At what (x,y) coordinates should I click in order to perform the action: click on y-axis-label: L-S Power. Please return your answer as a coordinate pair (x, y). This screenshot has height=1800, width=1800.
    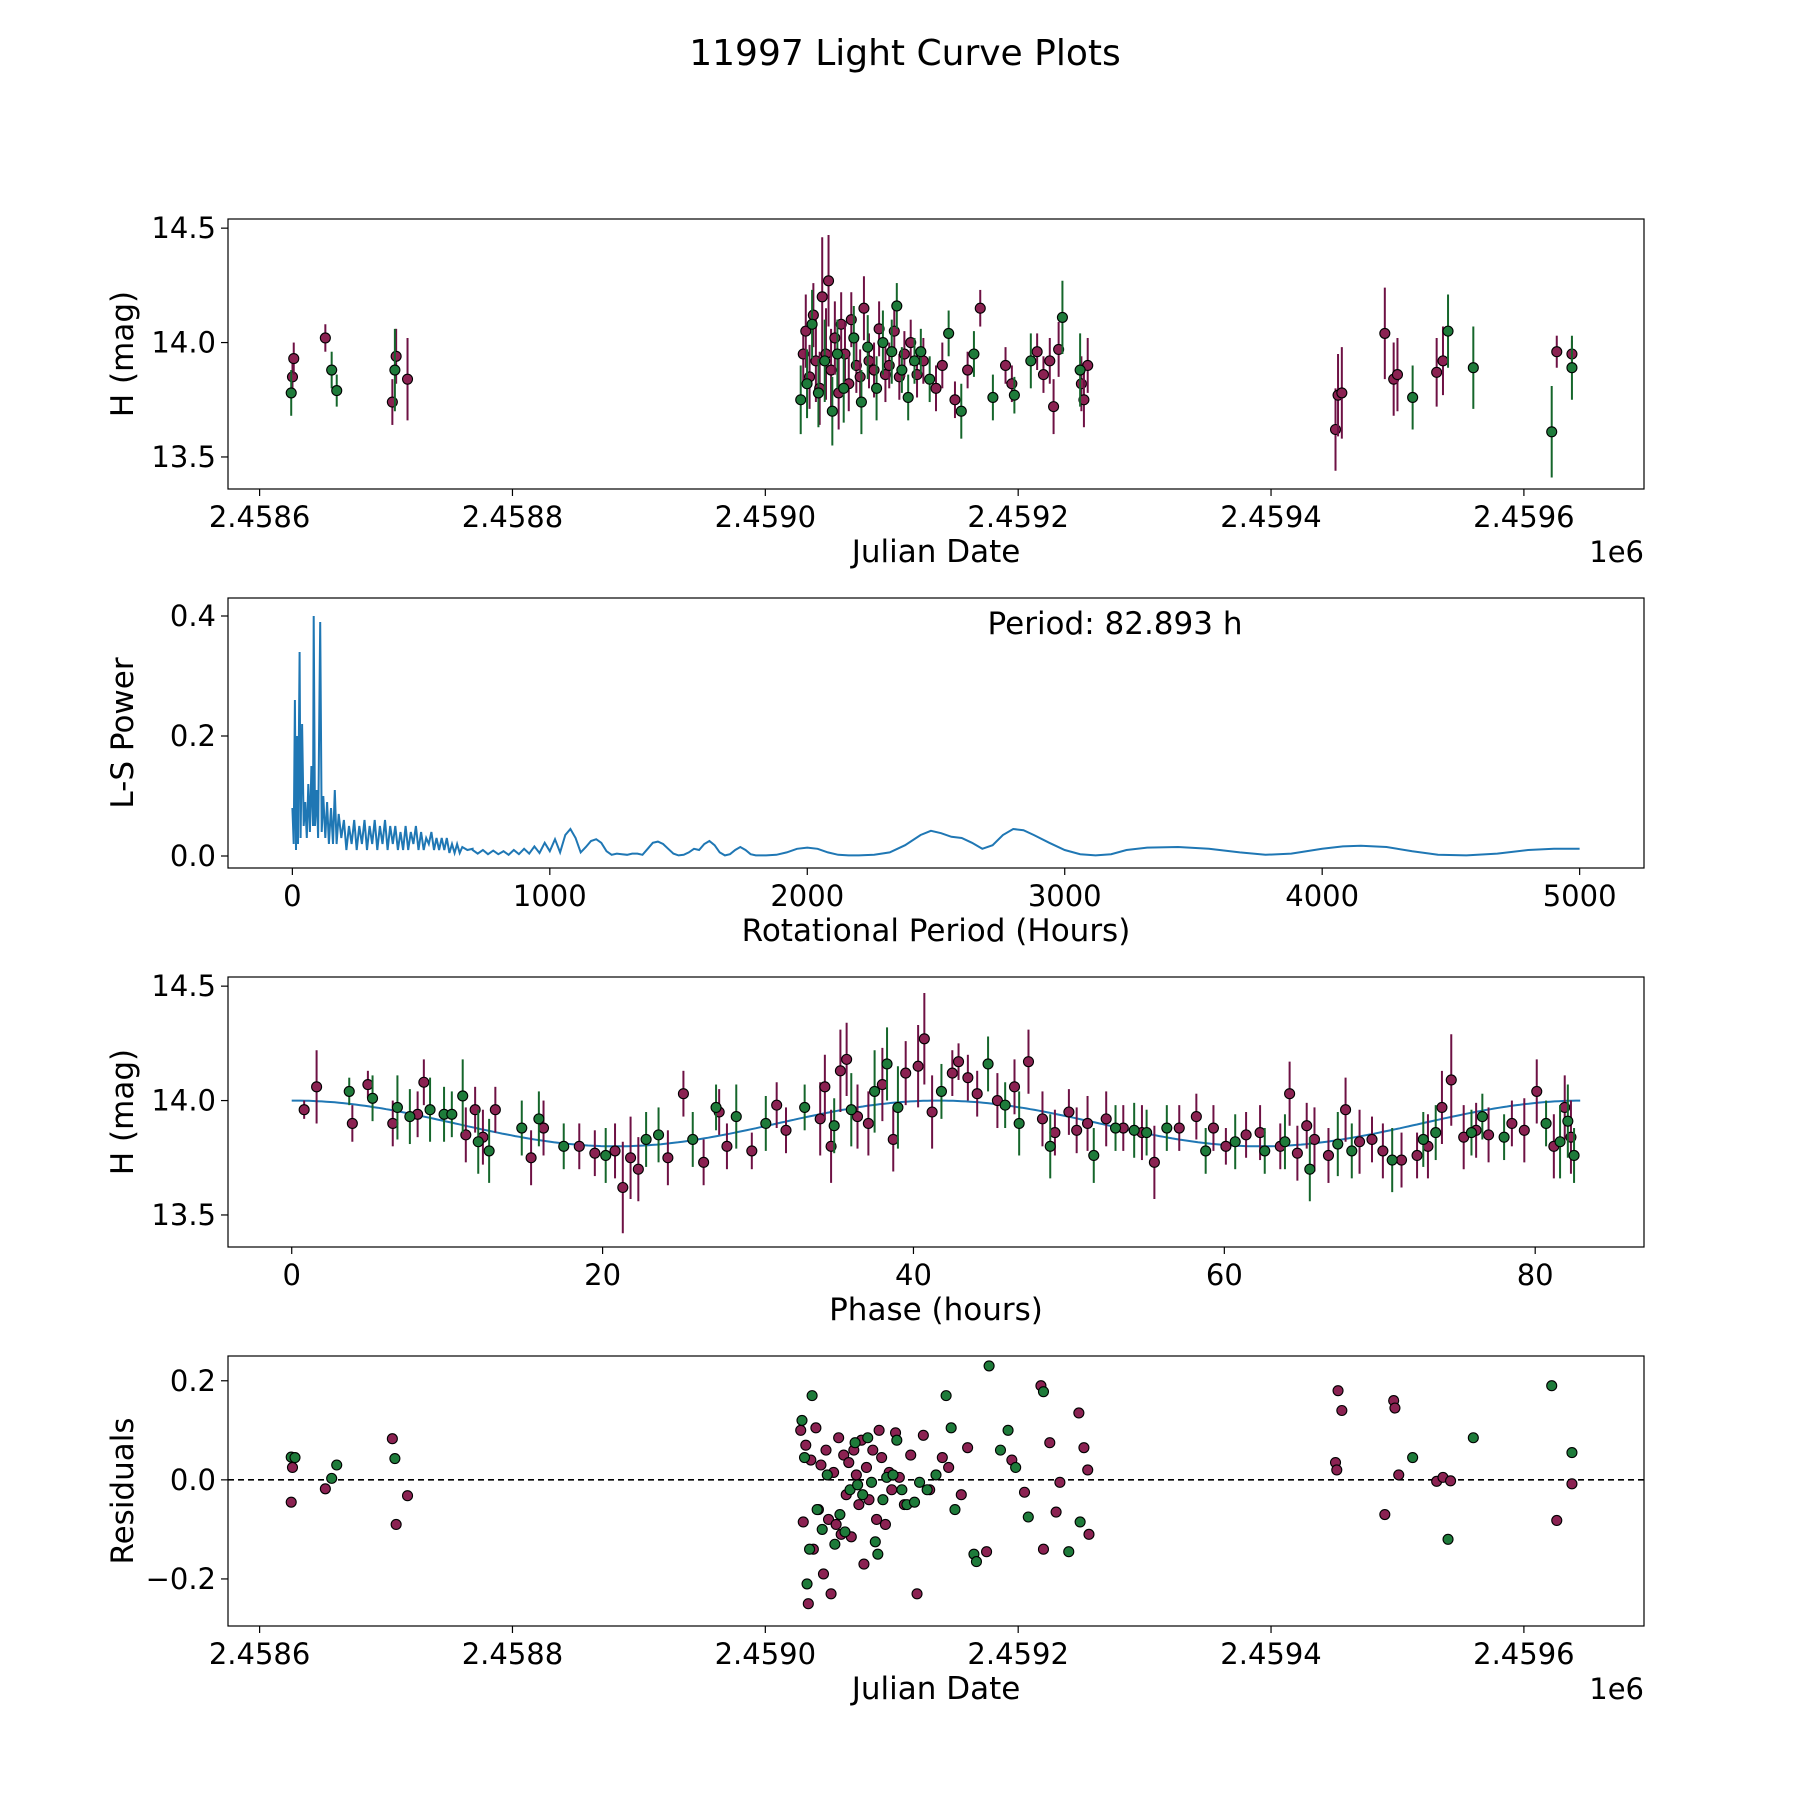
    Looking at the image, I should click on (123, 732).